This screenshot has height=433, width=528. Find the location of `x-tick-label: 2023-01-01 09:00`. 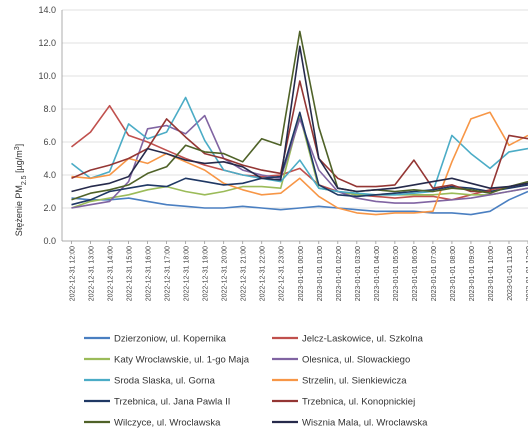

x-tick-label: 2023-01-01 09:00 is located at coordinates (472, 273).